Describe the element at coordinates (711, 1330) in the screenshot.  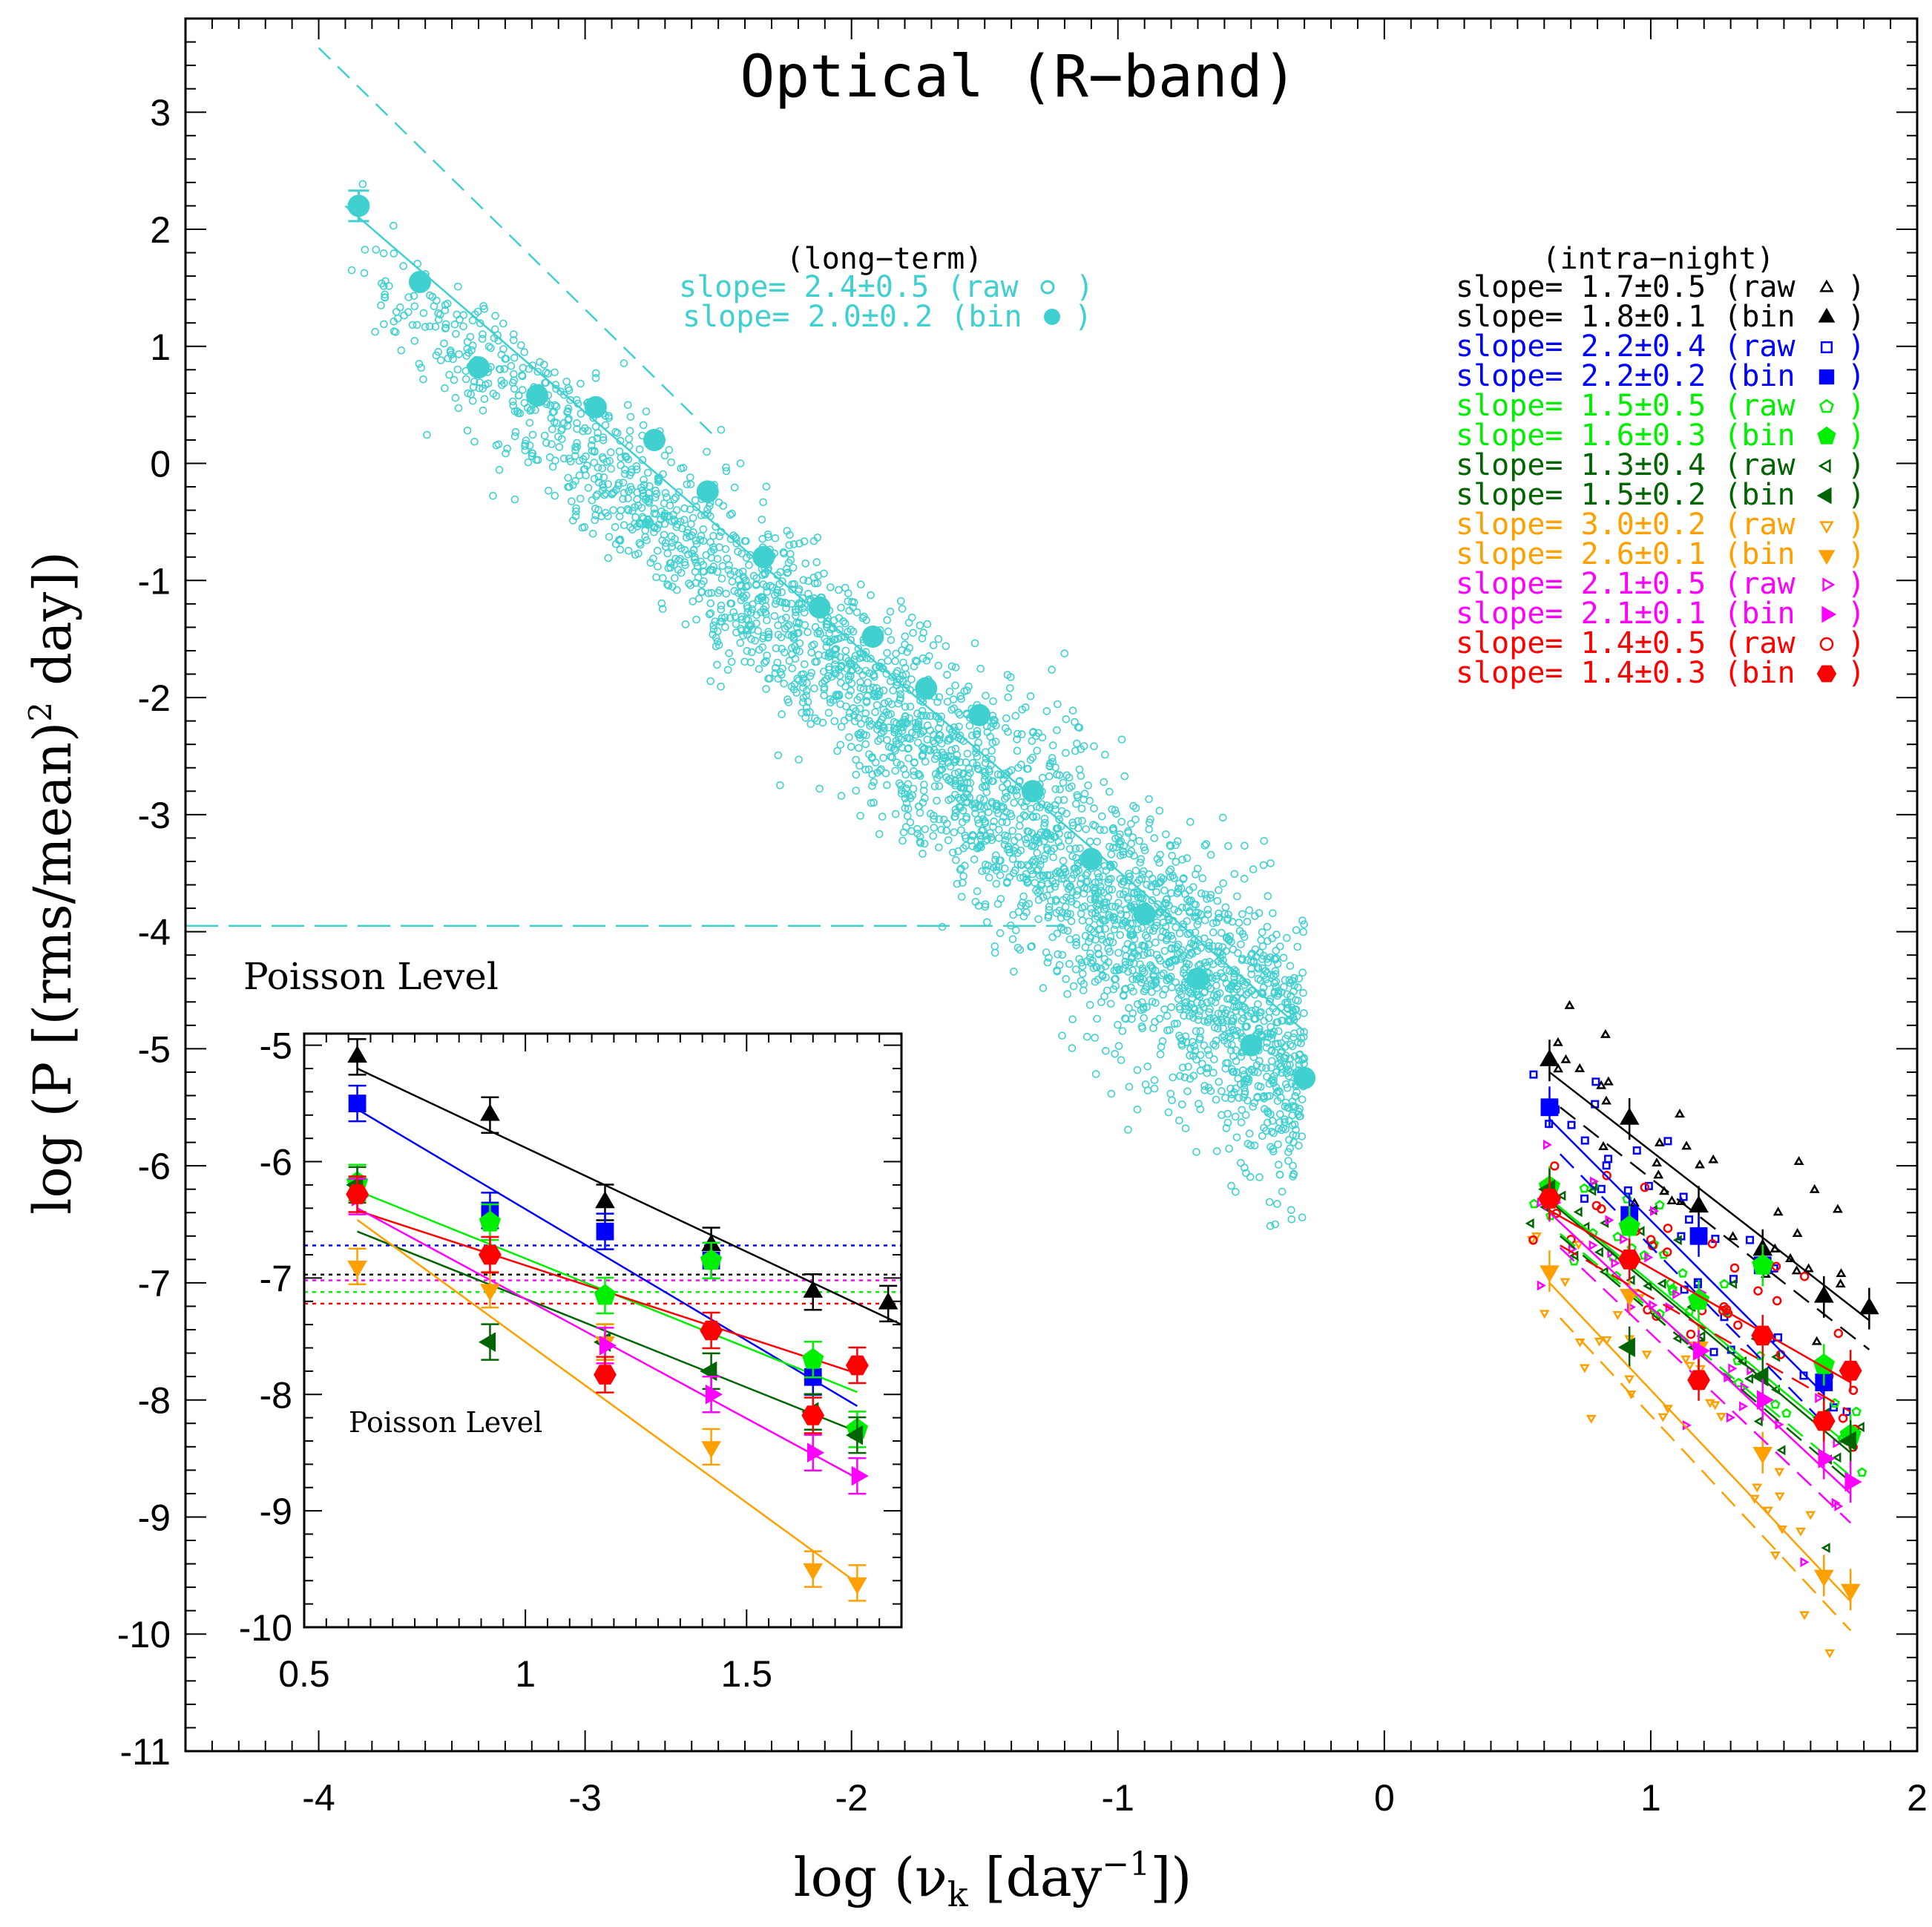
I see `inset-point` at that location.